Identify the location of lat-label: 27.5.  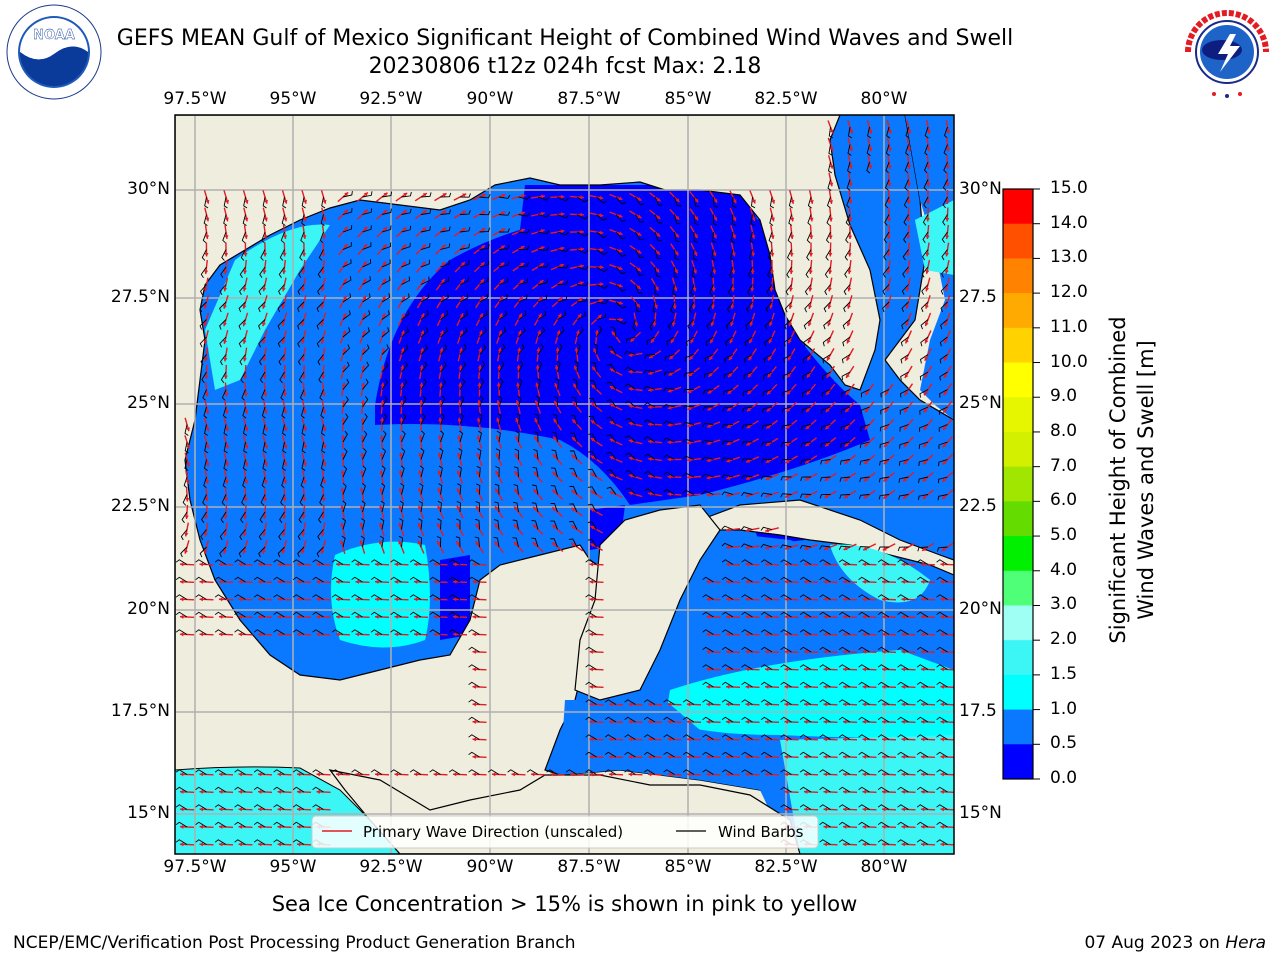
(978, 297).